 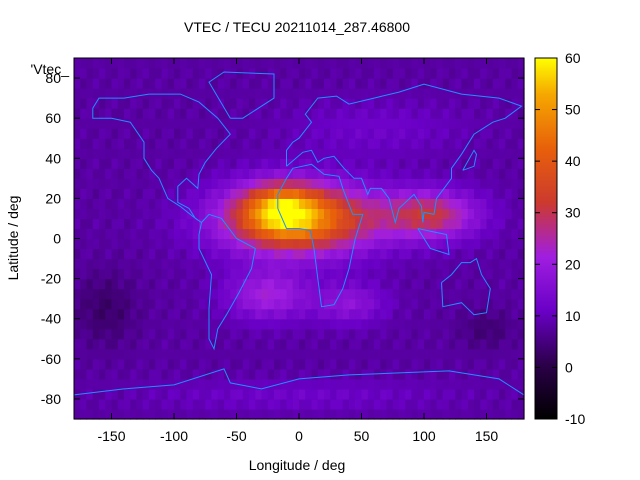 I want to click on colorbar-tick-label: 20, so click(x=573, y=264).